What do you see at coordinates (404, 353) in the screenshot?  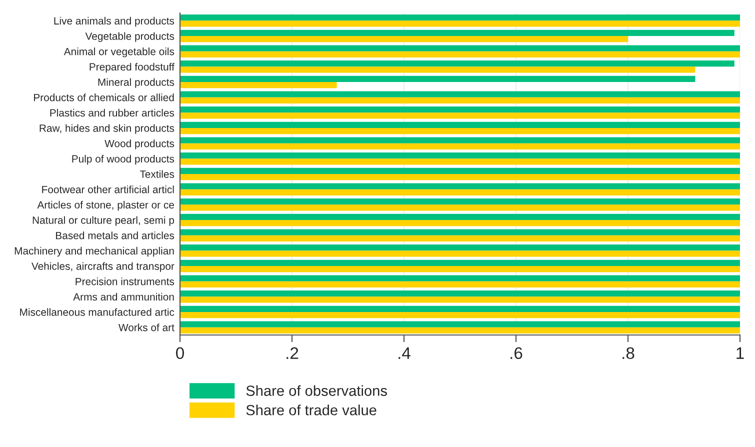 I see `x-tick-label: .4` at bounding box center [404, 353].